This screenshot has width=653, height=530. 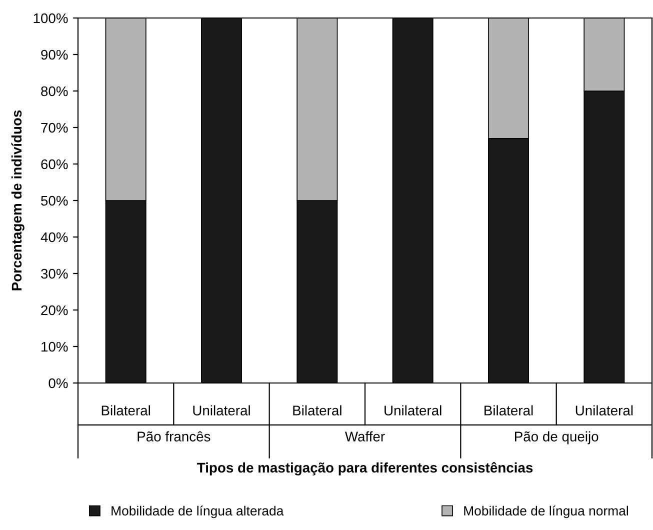 What do you see at coordinates (54, 127) in the screenshot?
I see `y-tick-label: 70%` at bounding box center [54, 127].